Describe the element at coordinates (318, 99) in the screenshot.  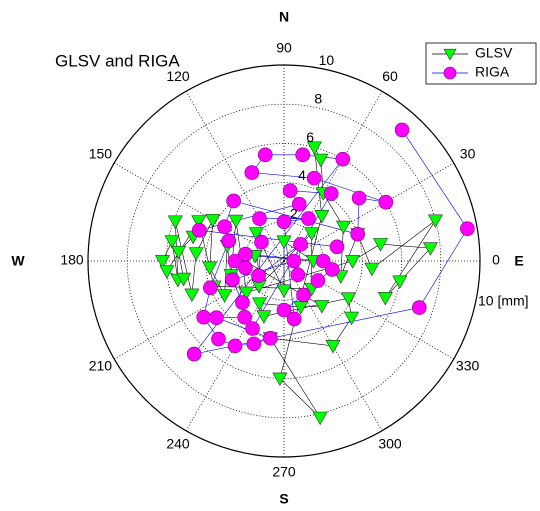
I see `r-tick-label: 8` at that location.